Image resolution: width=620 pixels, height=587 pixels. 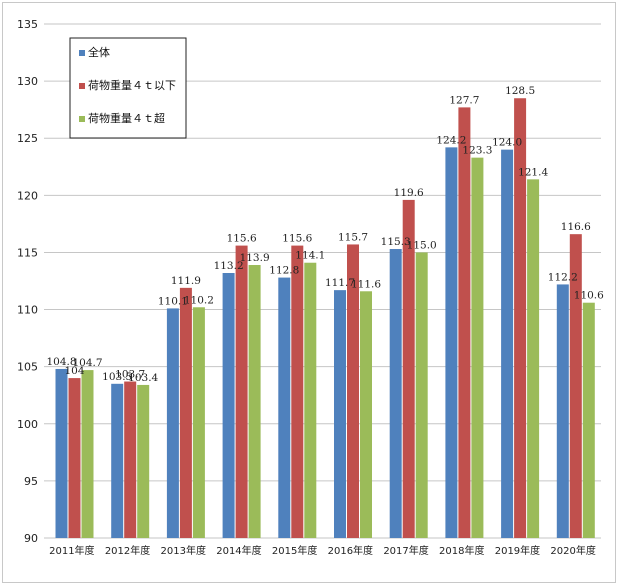 I want to click on data-label: 115.0, so click(x=422, y=245).